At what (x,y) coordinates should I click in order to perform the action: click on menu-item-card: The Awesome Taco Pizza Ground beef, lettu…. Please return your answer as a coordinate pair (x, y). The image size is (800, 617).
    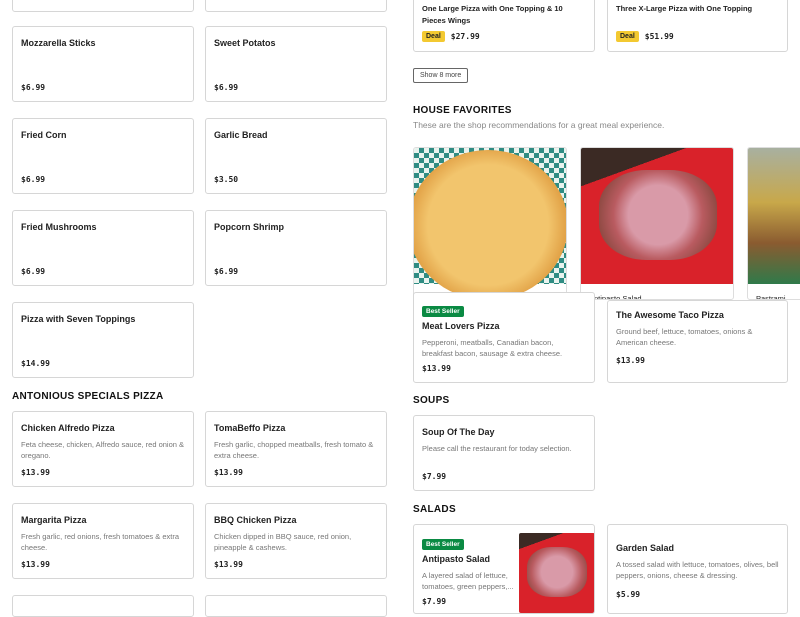
    Looking at the image, I should click on (697, 341).